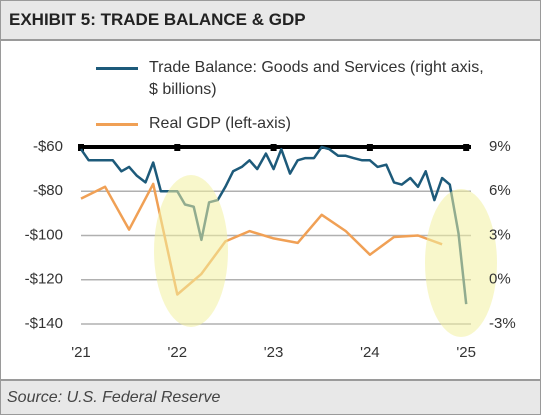  What do you see at coordinates (220, 123) in the screenshot?
I see `legend-entry: Real GDP (left-axis)` at bounding box center [220, 123].